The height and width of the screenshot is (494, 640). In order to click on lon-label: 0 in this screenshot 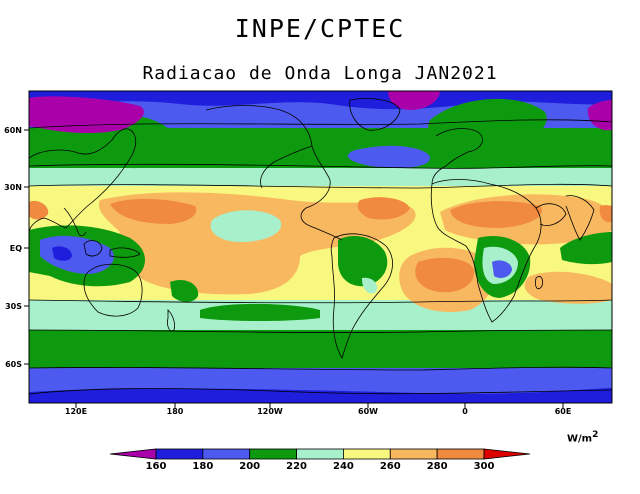, I will do `click(465, 411)`.